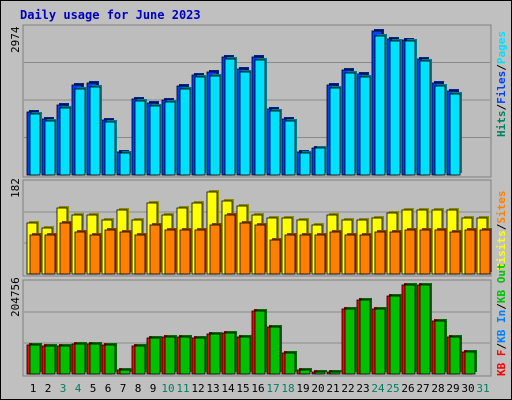  Describe the element at coordinates (437, 388) in the screenshot. I see `x-label-day-28: 28` at that location.